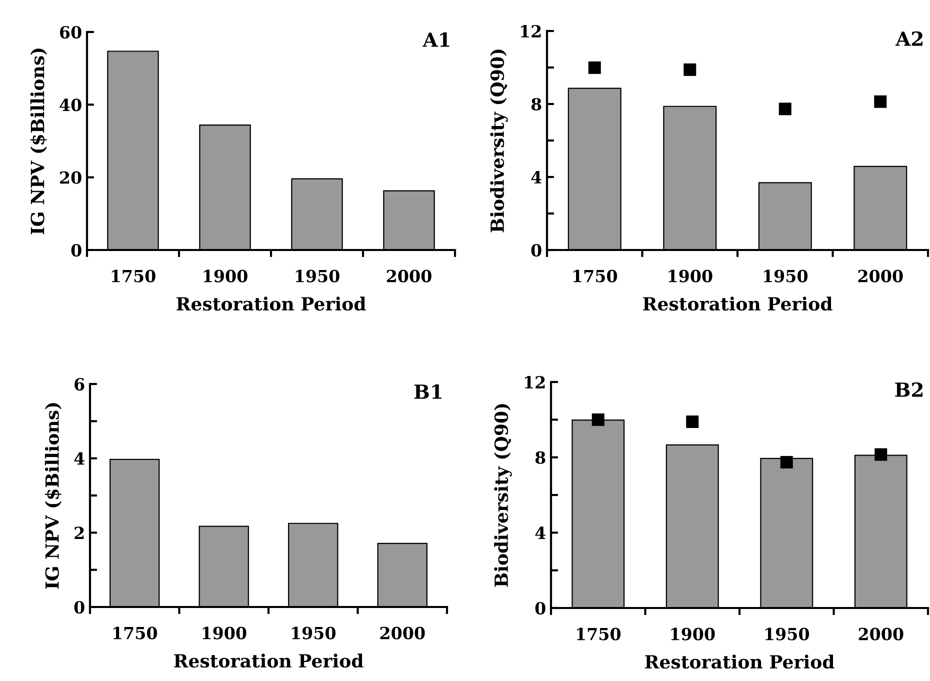 This screenshot has width=930, height=681. What do you see at coordinates (71, 105) in the screenshot?
I see `y-tick-label: 40` at bounding box center [71, 105].